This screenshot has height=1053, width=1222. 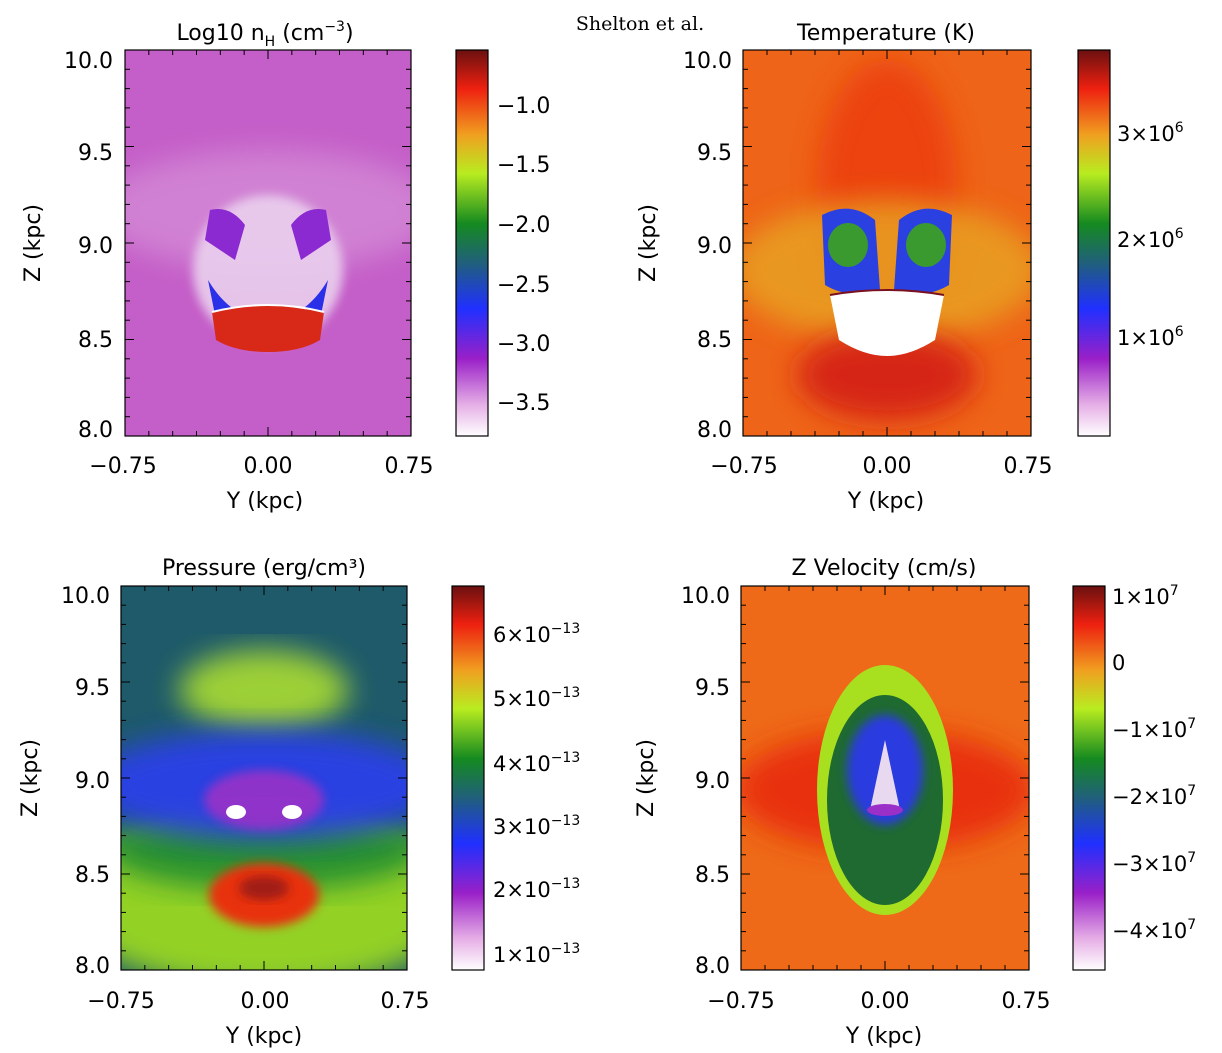 I want to click on colorbar-tick-label: 1×10⁷, so click(x=1145, y=596).